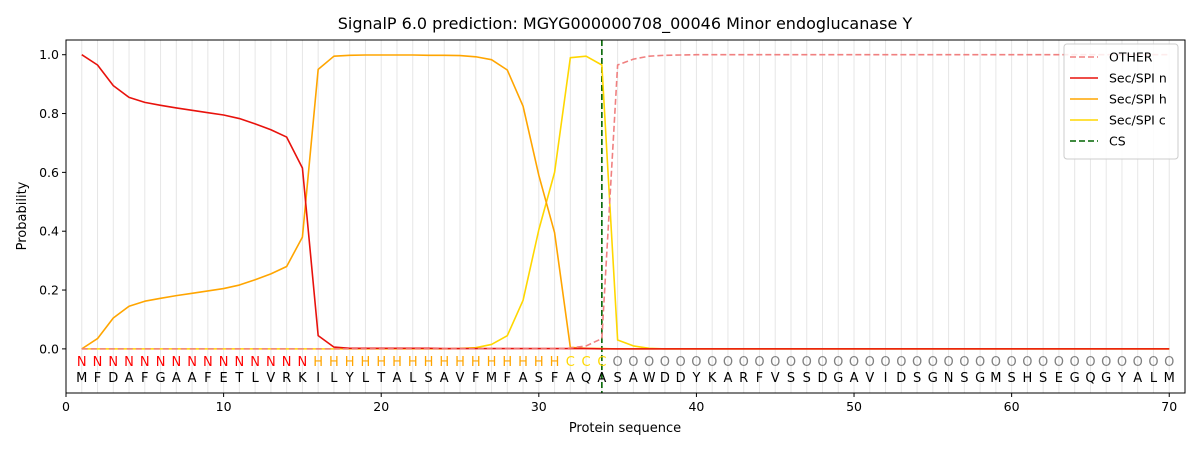 This screenshot has width=1200, height=450. What do you see at coordinates (49, 172) in the screenshot?
I see `y-tick-label: 0.6` at bounding box center [49, 172].